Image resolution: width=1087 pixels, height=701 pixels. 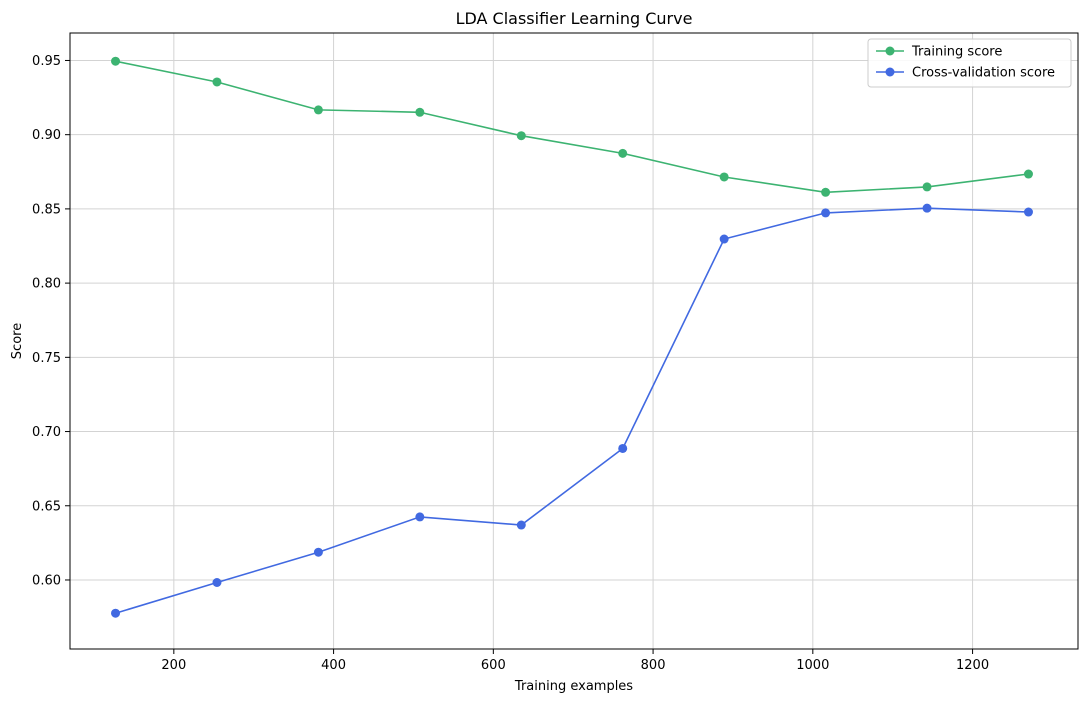 I want to click on x-tick-label: 400, so click(x=333, y=665).